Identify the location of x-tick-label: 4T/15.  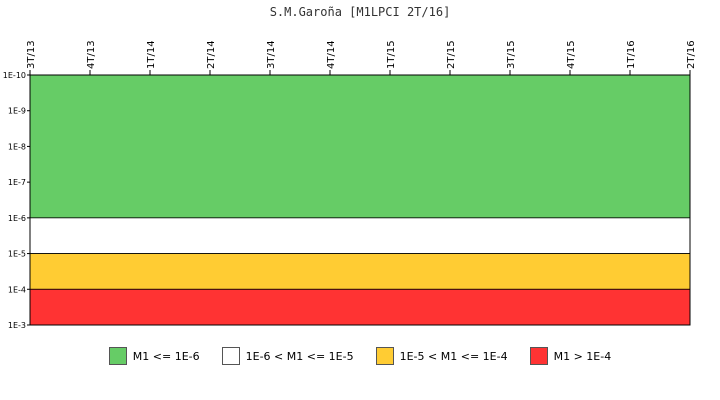
(571, 54).